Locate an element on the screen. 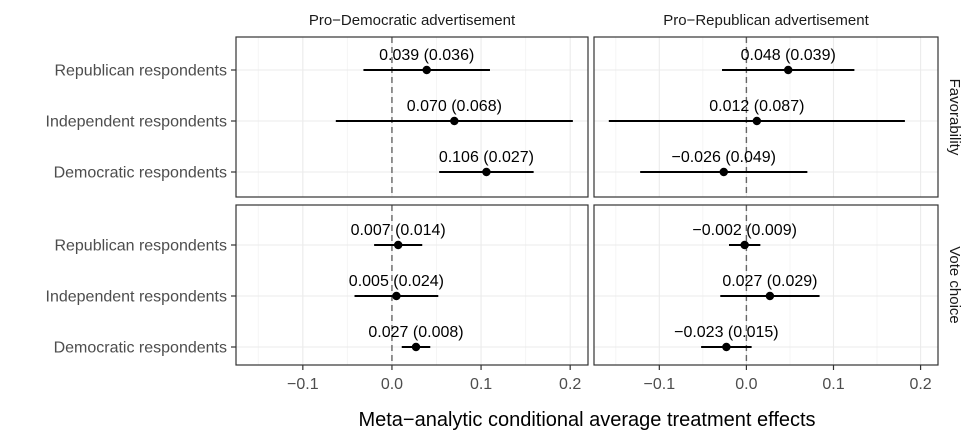 Image resolution: width=962 pixels, height=431 pixels. data-label: 0.007 (0.014) is located at coordinates (398, 230).